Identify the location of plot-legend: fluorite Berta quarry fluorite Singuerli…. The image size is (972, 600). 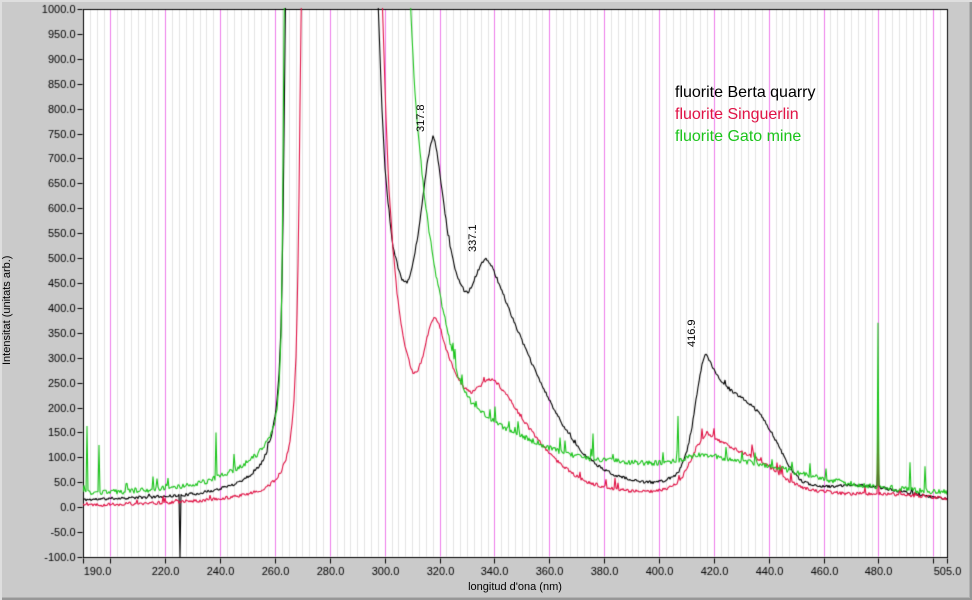
(745, 115).